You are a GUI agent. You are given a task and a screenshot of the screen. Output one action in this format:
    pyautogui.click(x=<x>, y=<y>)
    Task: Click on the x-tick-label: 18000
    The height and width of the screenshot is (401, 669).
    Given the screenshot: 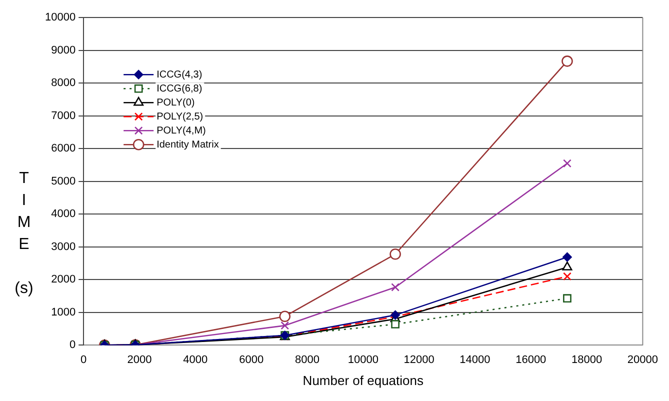 What is the action you would take?
    pyautogui.click(x=586, y=360)
    